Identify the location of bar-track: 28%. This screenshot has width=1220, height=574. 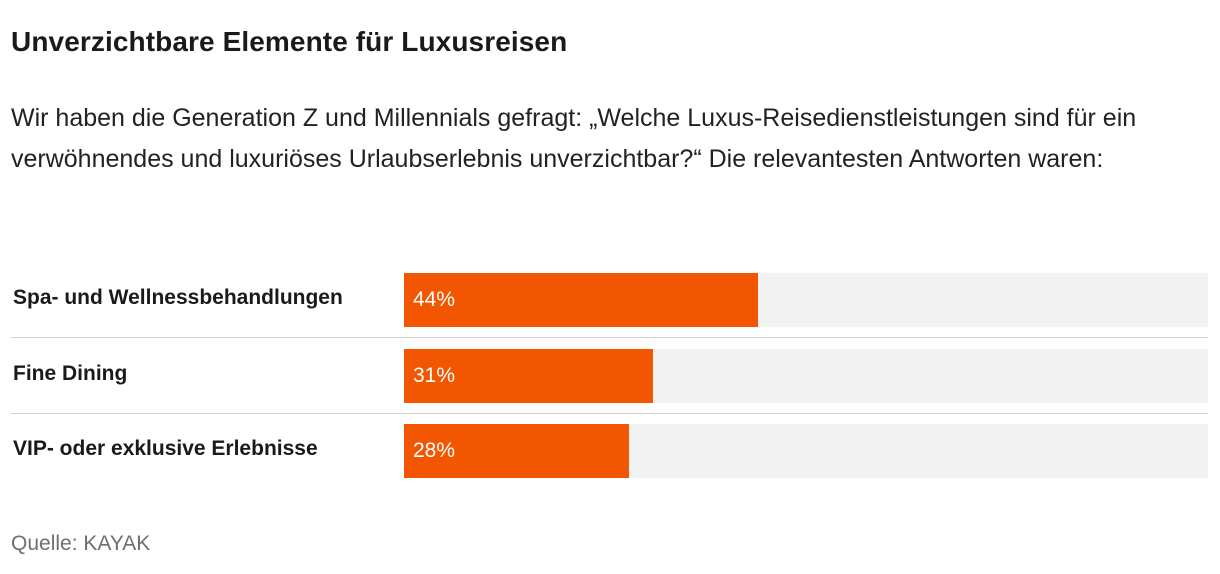
(806, 451).